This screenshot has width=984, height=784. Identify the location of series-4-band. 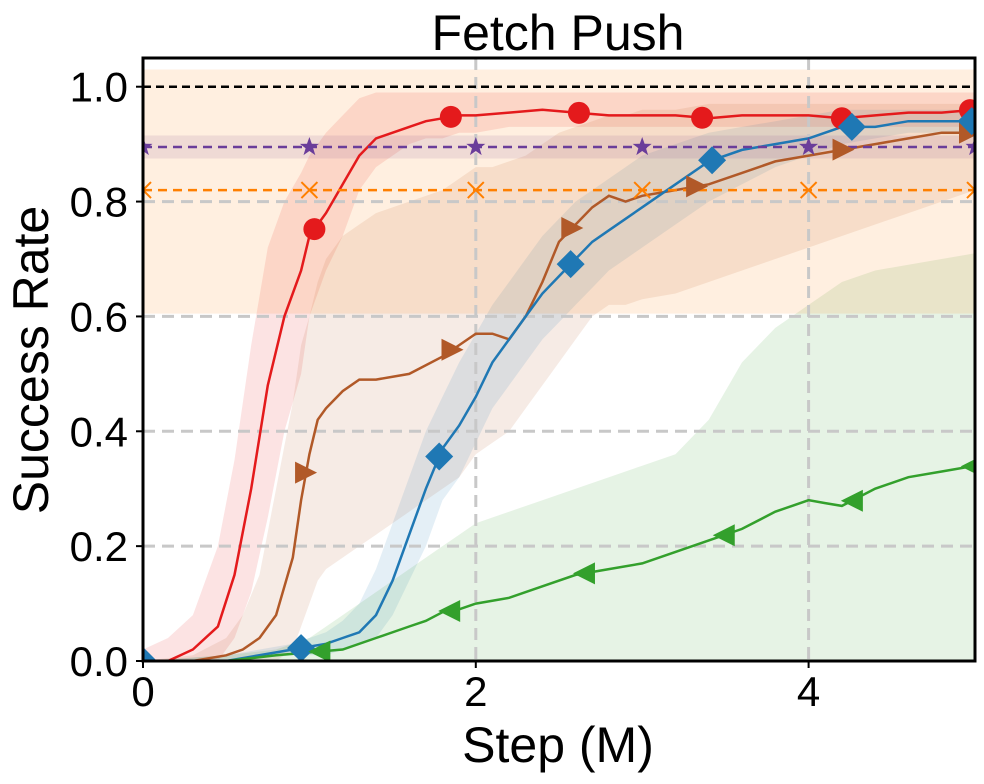
(559, 147).